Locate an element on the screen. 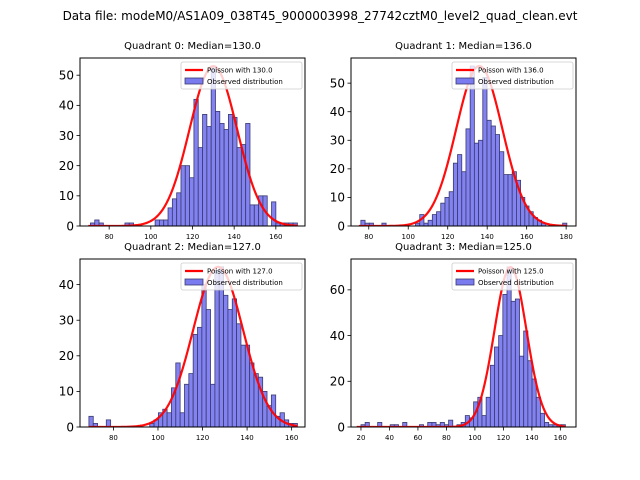  x-tick-label: 40 is located at coordinates (389, 438).